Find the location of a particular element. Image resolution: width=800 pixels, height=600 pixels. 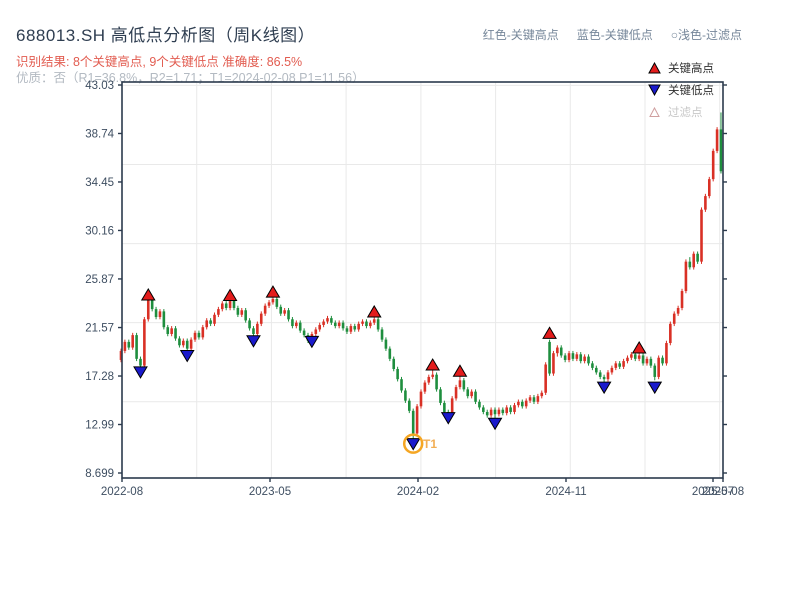

plot-legend-filter-label: 过滤点 is located at coordinates (685, 112).